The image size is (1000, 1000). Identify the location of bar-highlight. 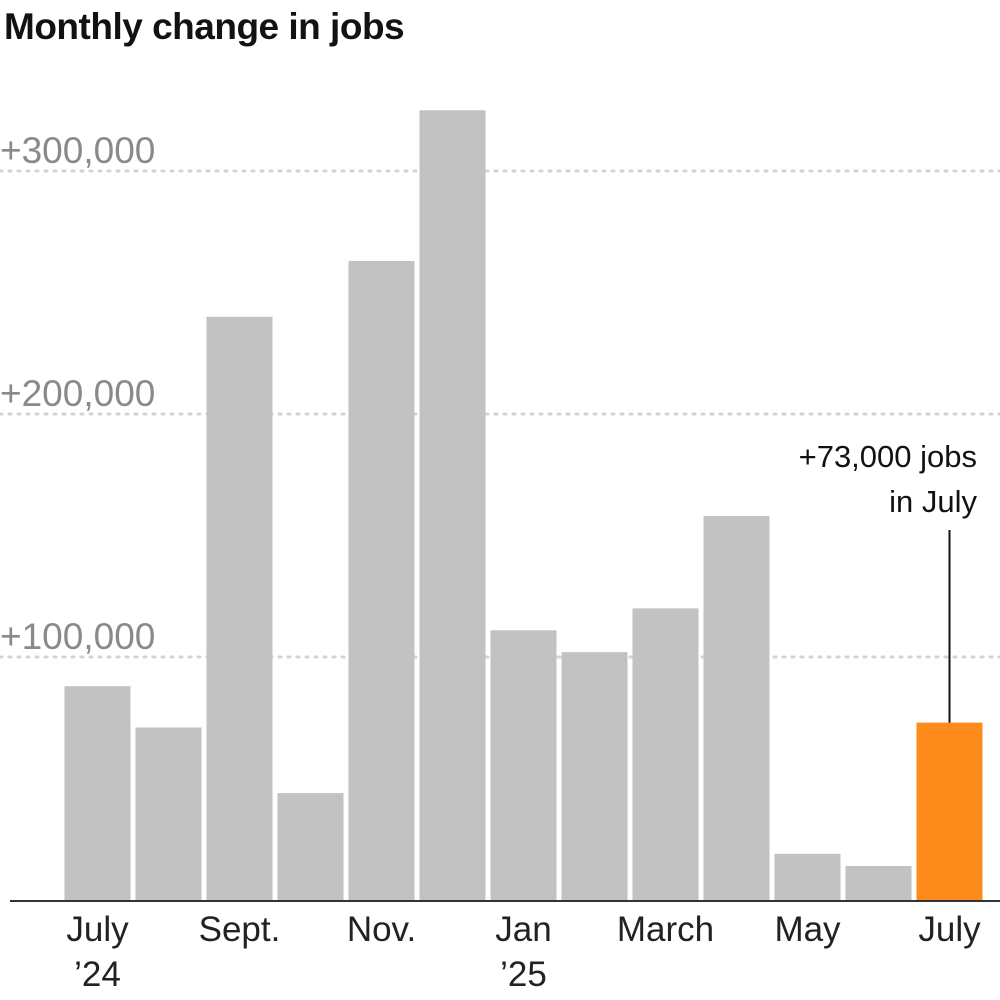
(949, 811).